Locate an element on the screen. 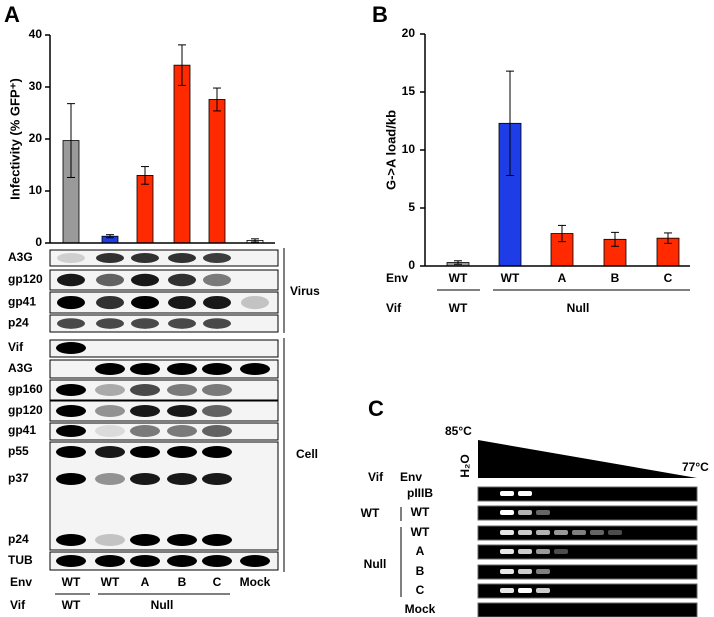 Image resolution: width=714 pixels, height=617 pixels. blot-label: gp41 is located at coordinates (22, 302).